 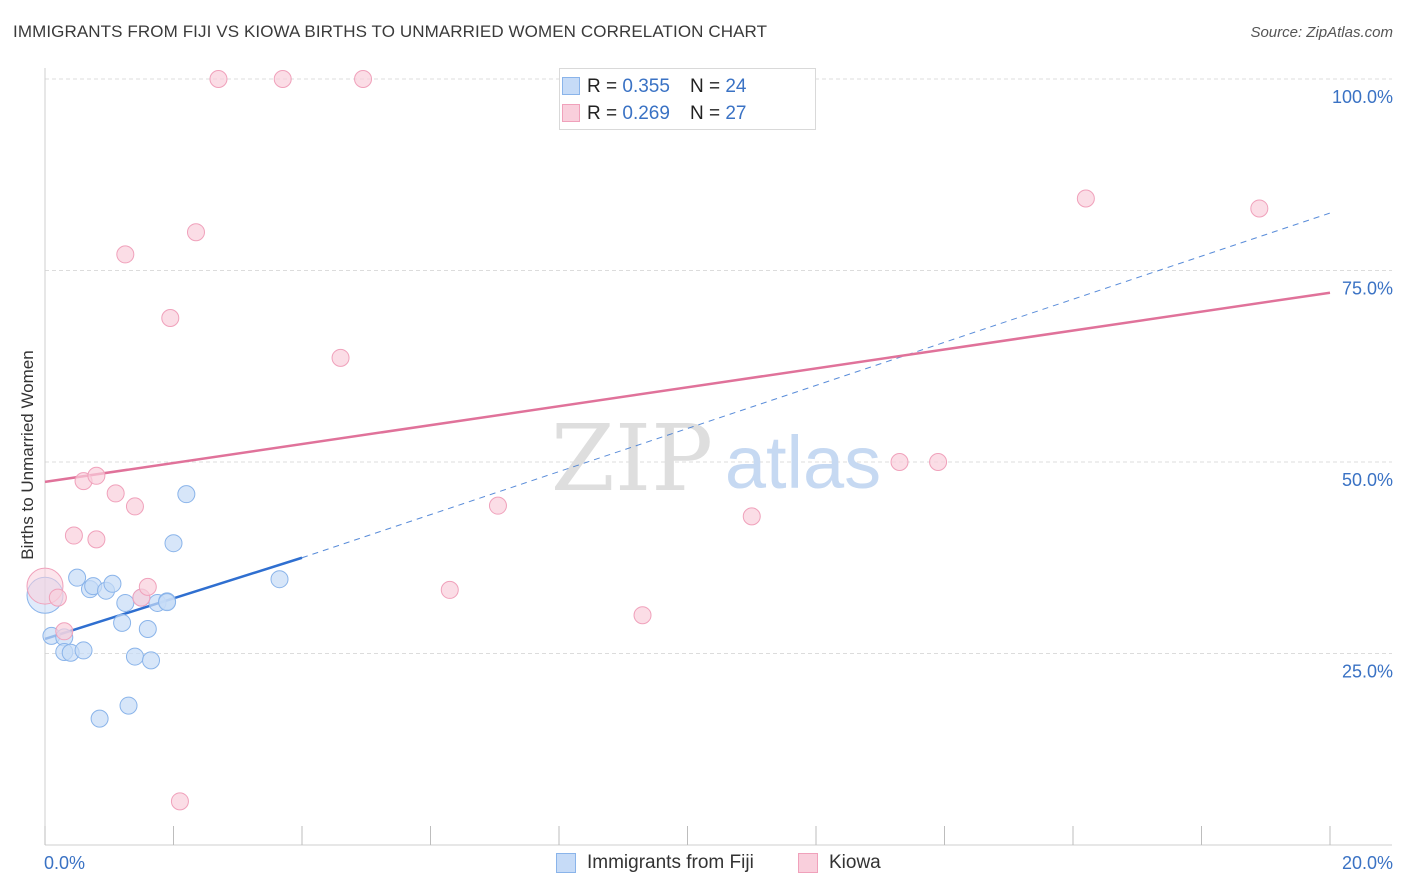 What do you see at coordinates (571, 113) in the screenshot?
I see `kiowa-swatch` at bounding box center [571, 113].